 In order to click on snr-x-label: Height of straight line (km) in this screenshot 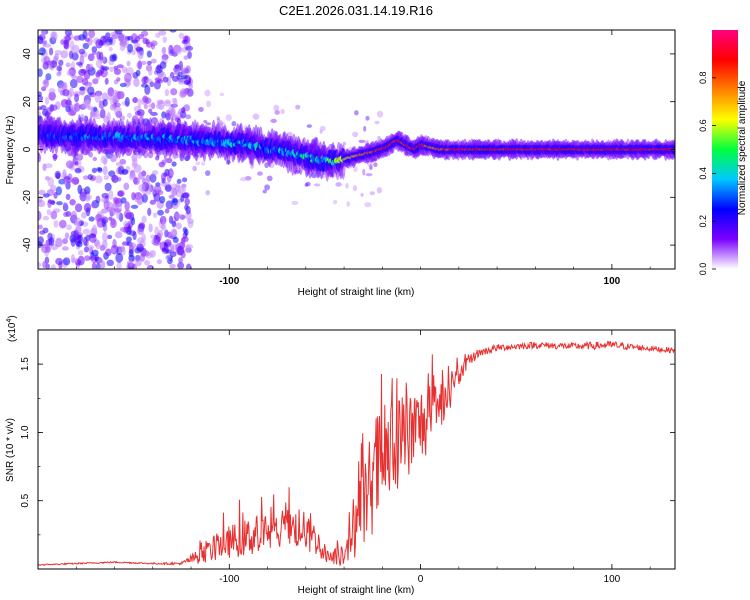, I will do `click(356, 590)`.